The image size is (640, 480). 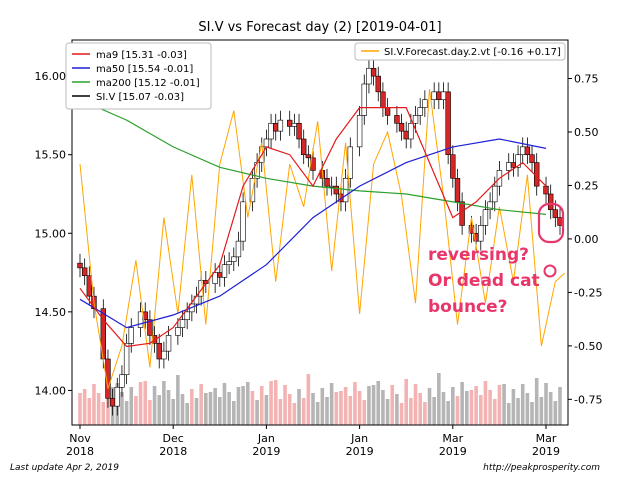 What do you see at coordinates (51, 76) in the screenshot?
I see `y-left-tick-label: 16.00` at bounding box center [51, 76].